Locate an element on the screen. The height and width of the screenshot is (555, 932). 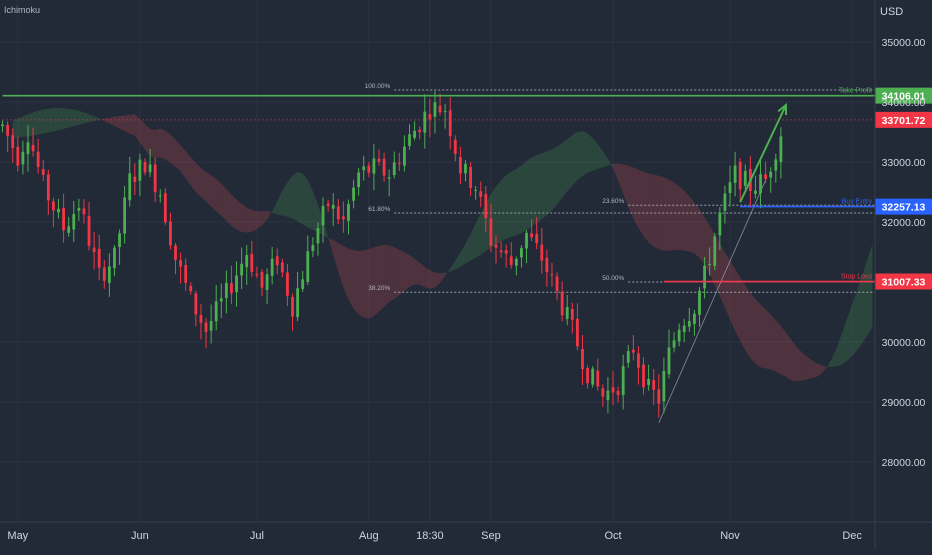
indicator-label: Ichimoku is located at coordinates (22, 10).